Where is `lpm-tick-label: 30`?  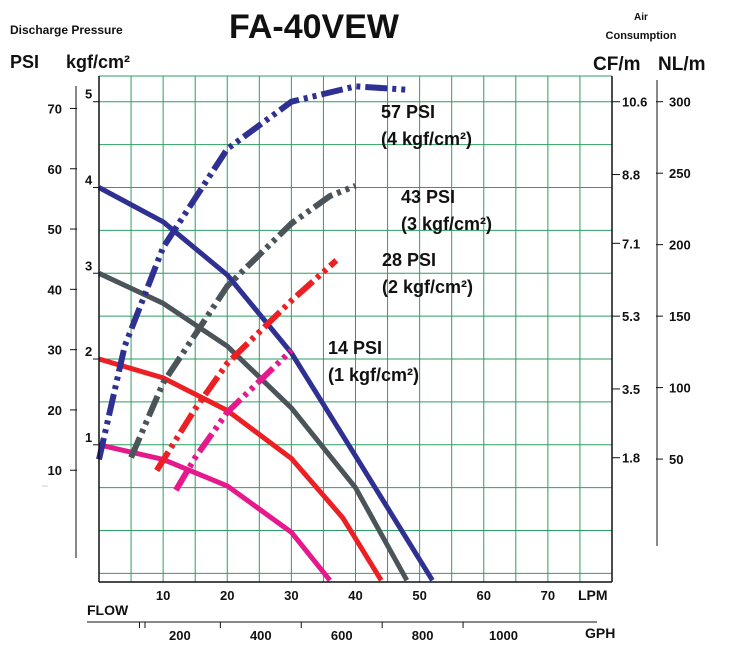
lpm-tick-label: 30 is located at coordinates (291, 595).